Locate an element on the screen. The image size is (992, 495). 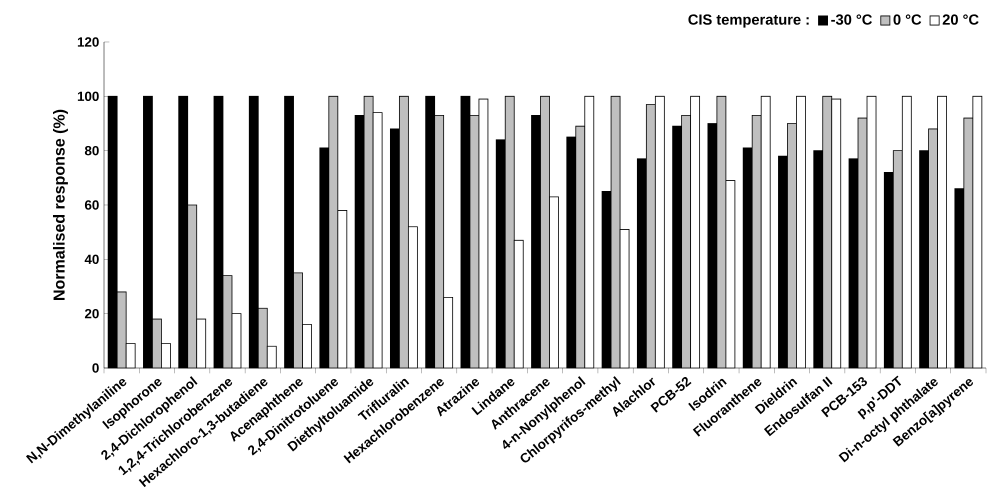
legend-title: CIS temperature : is located at coordinates (748, 21).